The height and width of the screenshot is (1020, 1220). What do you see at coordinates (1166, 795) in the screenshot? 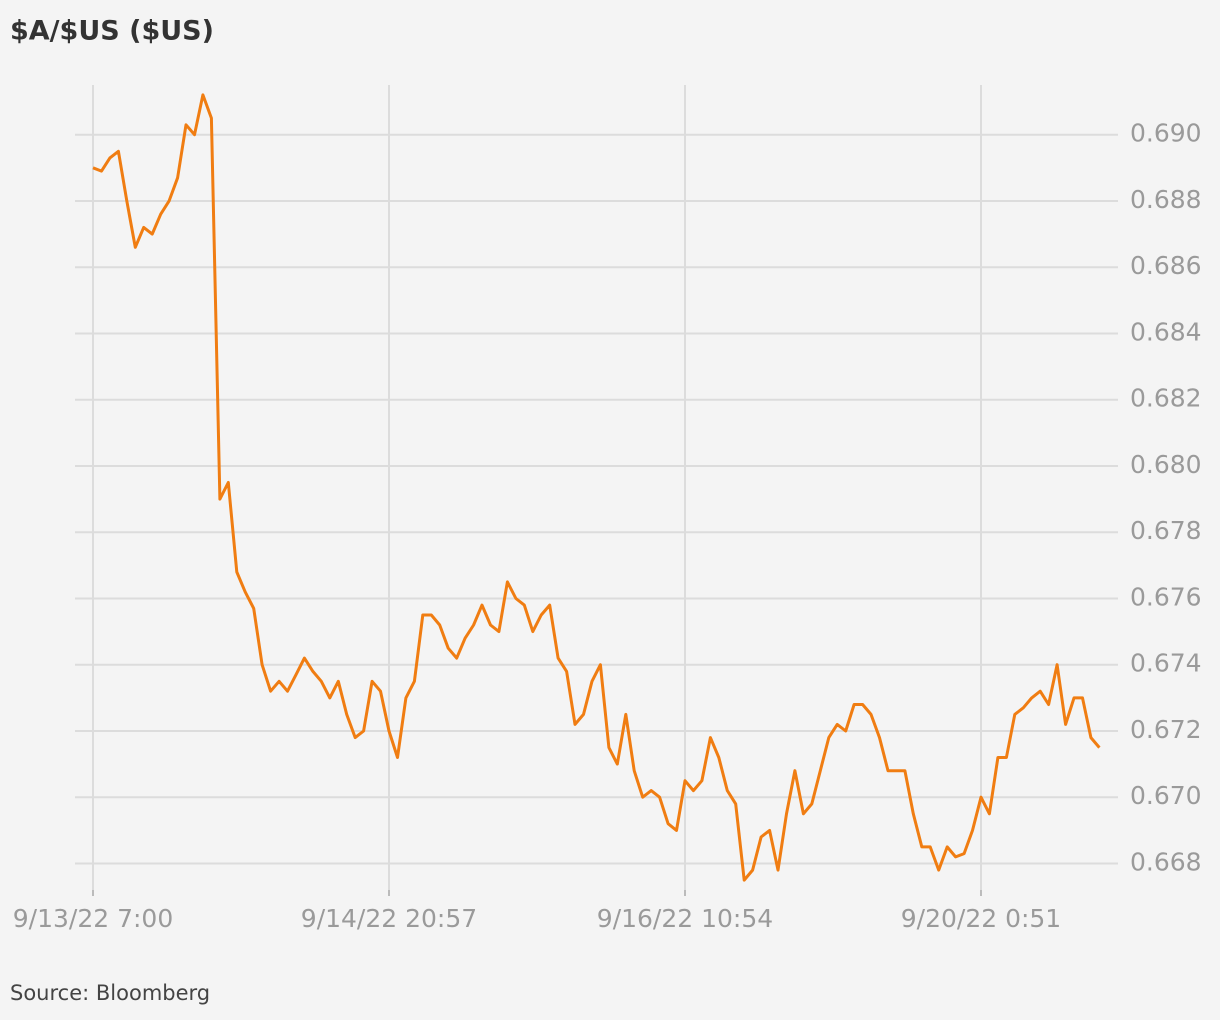
I see `y-tick-label: 0.670` at bounding box center [1166, 795].